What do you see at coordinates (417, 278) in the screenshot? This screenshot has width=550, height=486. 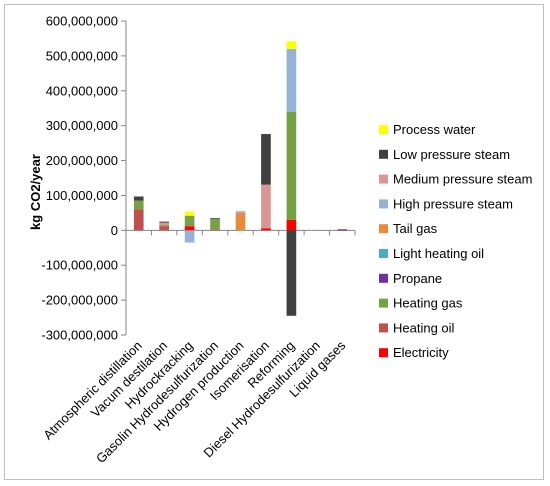 I see `legend-label: Propane` at bounding box center [417, 278].